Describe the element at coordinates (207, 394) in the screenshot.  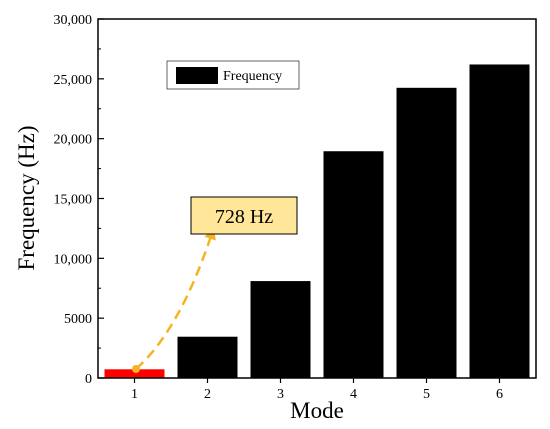
I see `x-tick-label: 2` at that location.